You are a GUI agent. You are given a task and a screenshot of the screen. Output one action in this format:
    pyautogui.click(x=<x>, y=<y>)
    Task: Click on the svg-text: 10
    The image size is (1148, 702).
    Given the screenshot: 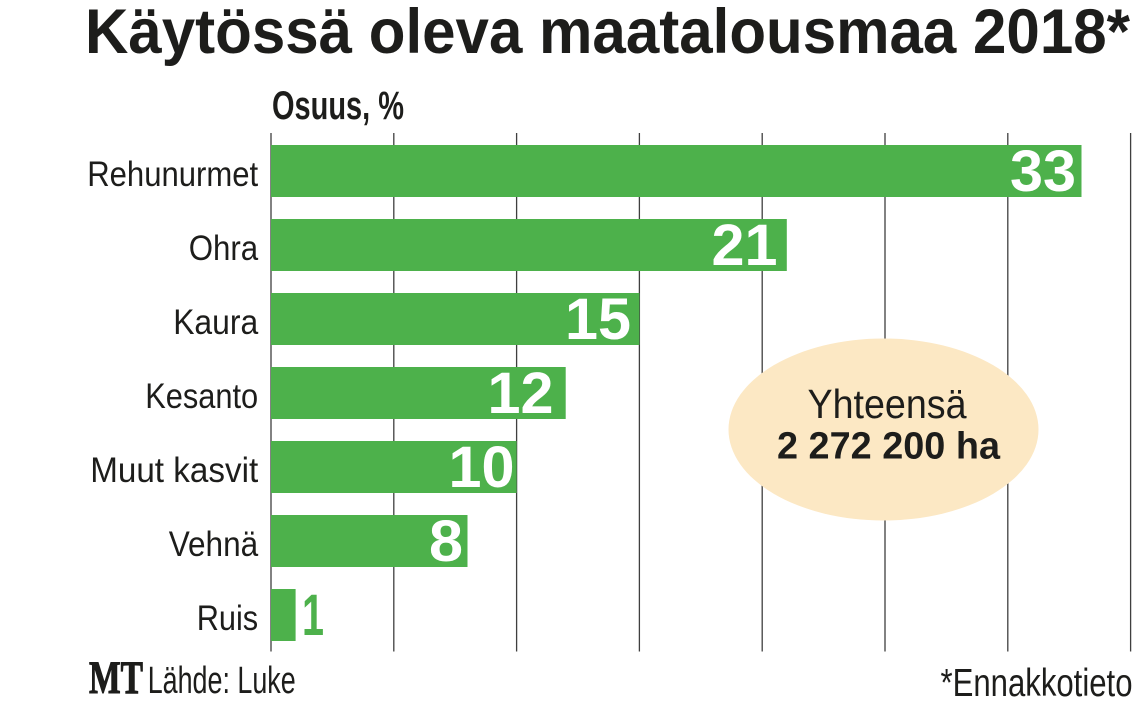 What is the action you would take?
    pyautogui.click(x=482, y=467)
    